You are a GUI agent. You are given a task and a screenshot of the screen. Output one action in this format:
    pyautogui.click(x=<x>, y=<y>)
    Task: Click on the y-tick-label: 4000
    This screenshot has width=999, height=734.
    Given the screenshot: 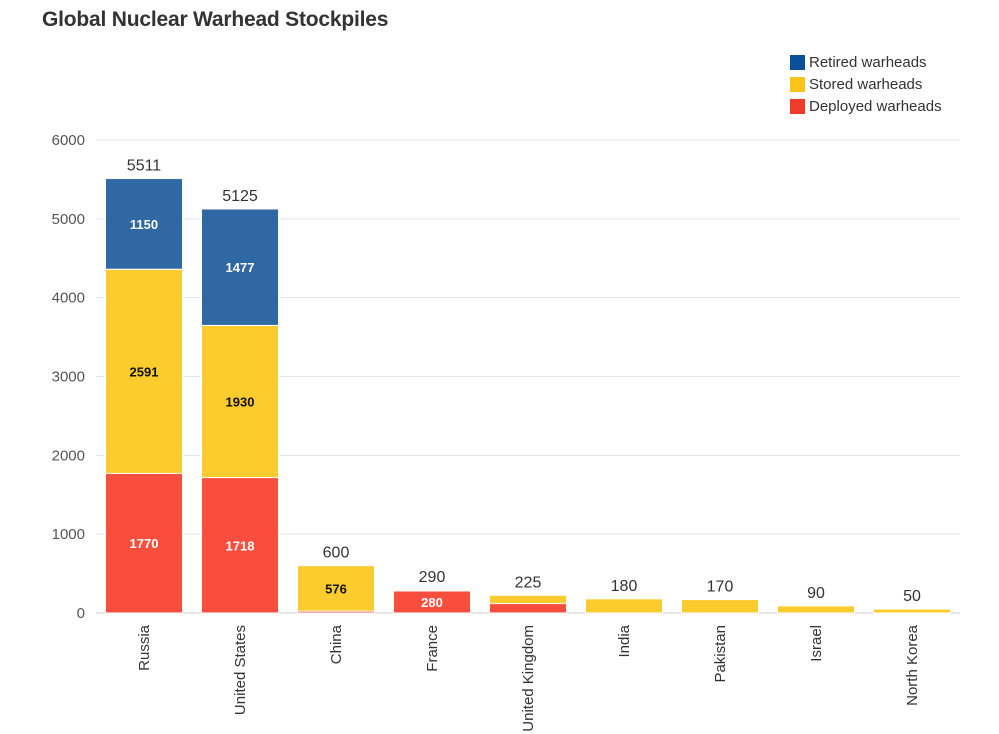 What is the action you would take?
    pyautogui.click(x=68, y=298)
    